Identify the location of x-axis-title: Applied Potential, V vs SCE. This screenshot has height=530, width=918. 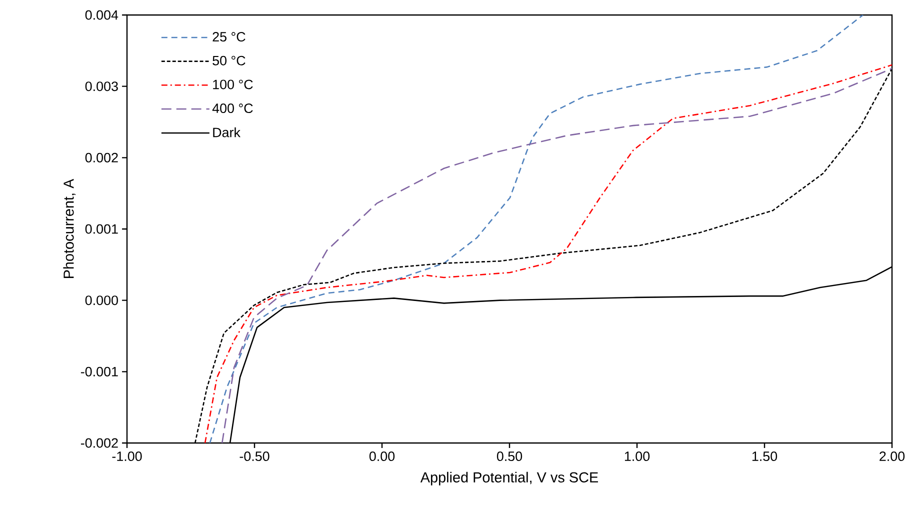
(509, 479).